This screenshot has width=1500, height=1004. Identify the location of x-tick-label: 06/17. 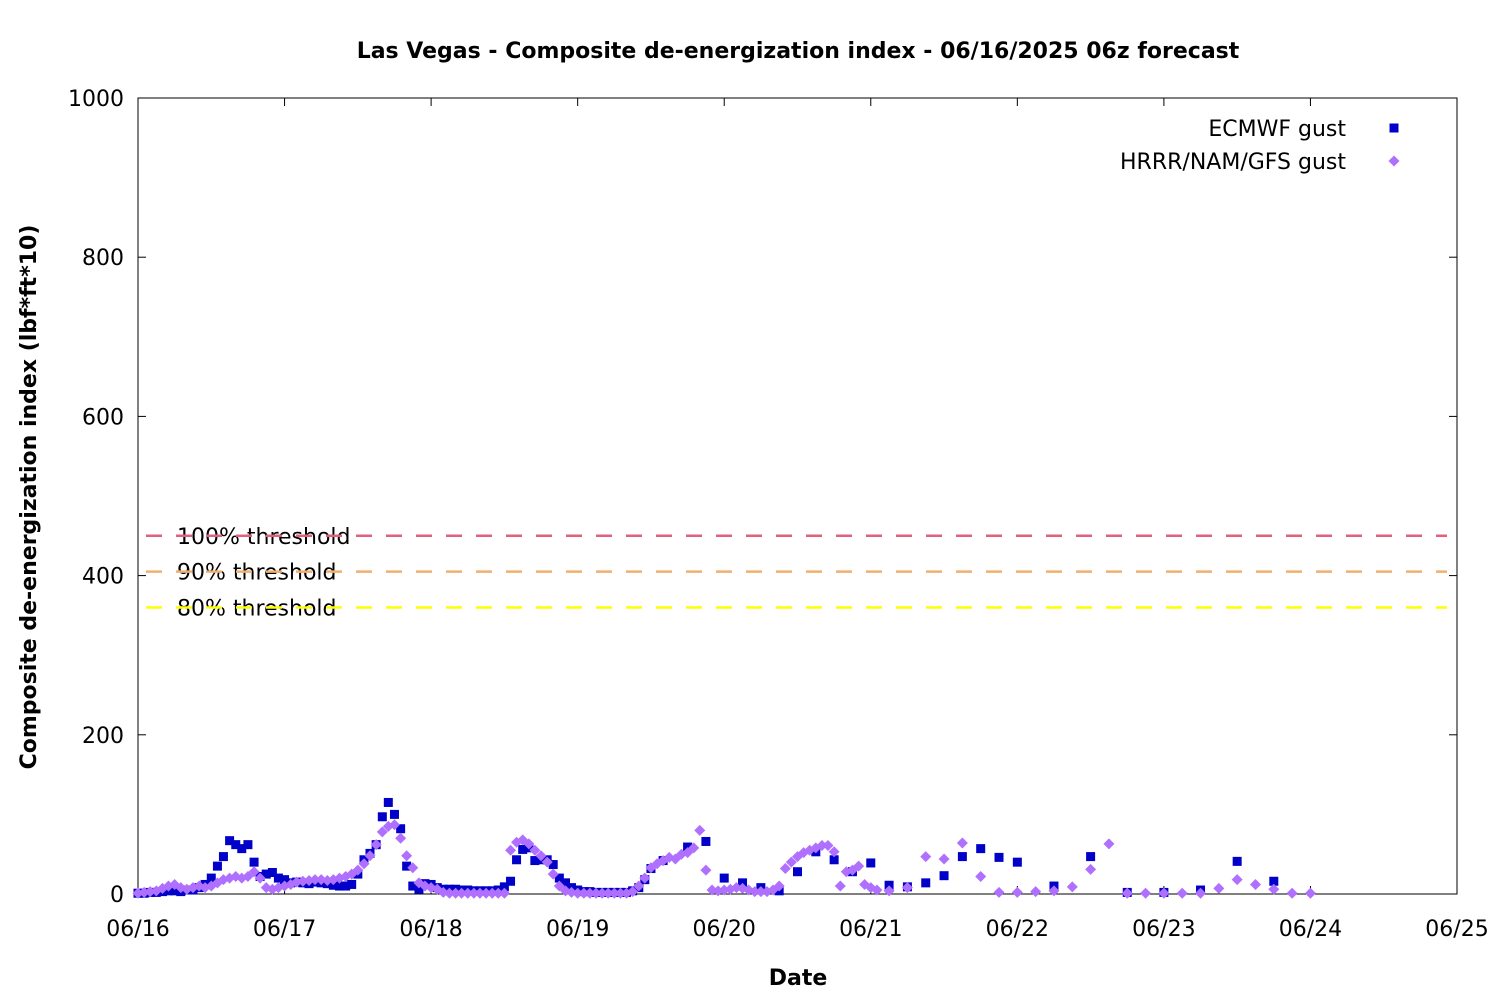
(284, 929).